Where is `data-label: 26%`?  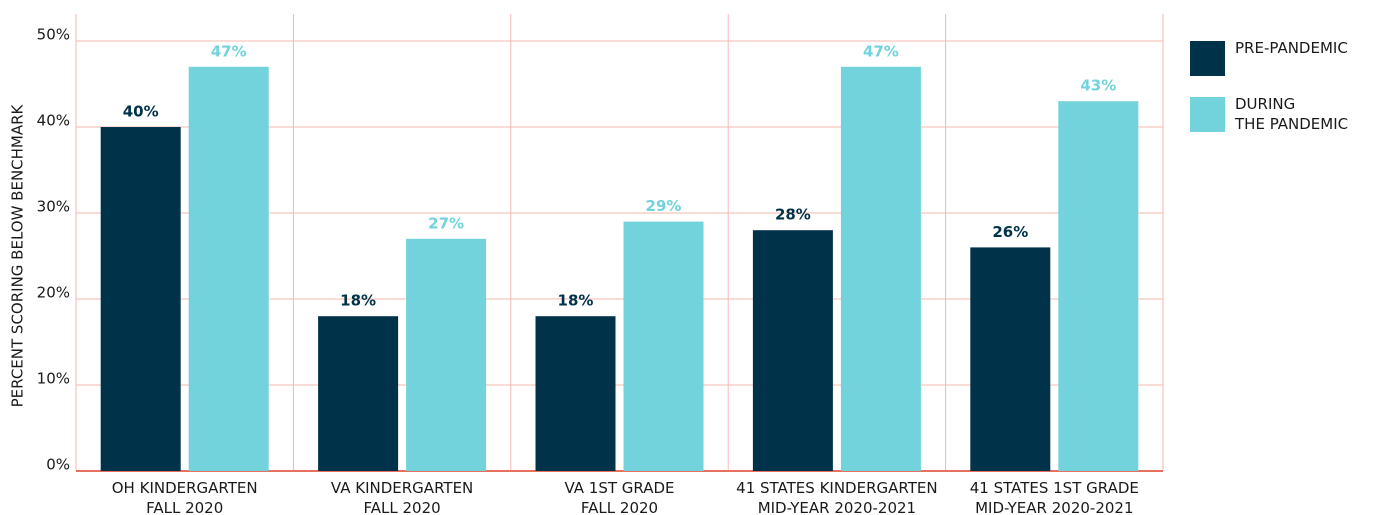
data-label: 26% is located at coordinates (1010, 232).